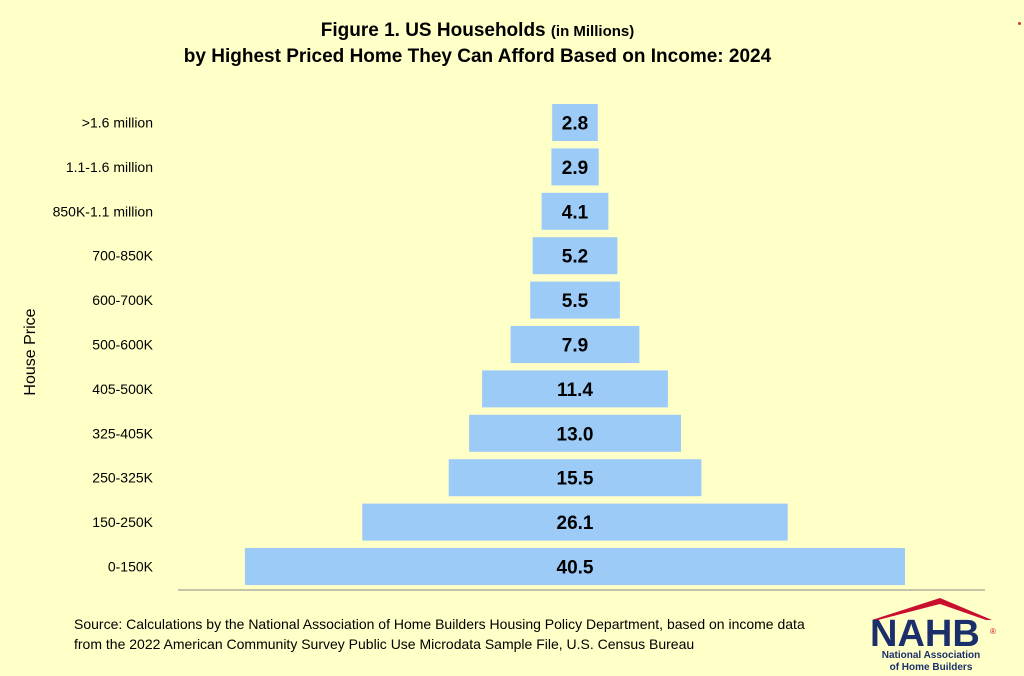  I want to click on data-label: 13.0, so click(575, 434).